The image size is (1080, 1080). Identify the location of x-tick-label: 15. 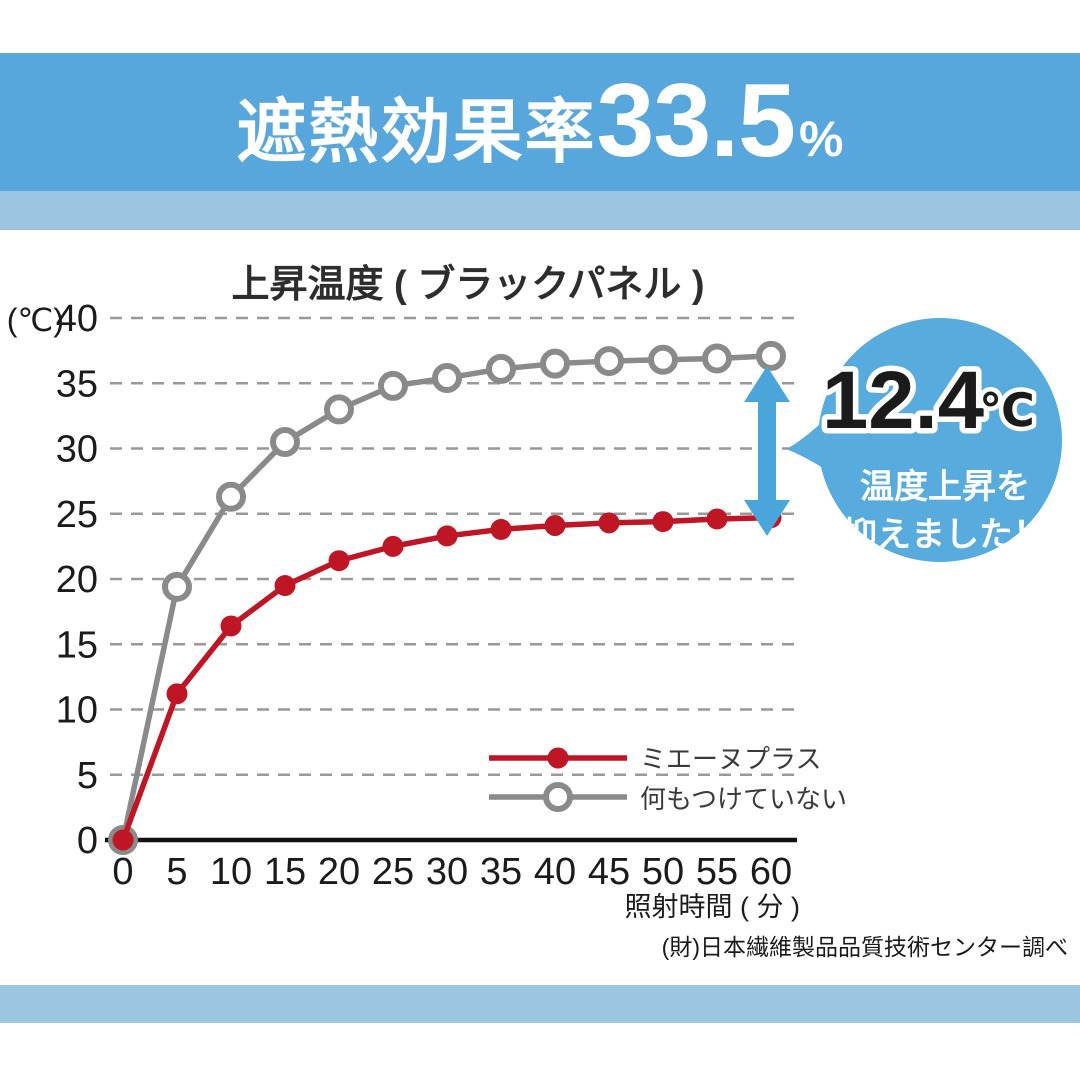
(285, 872).